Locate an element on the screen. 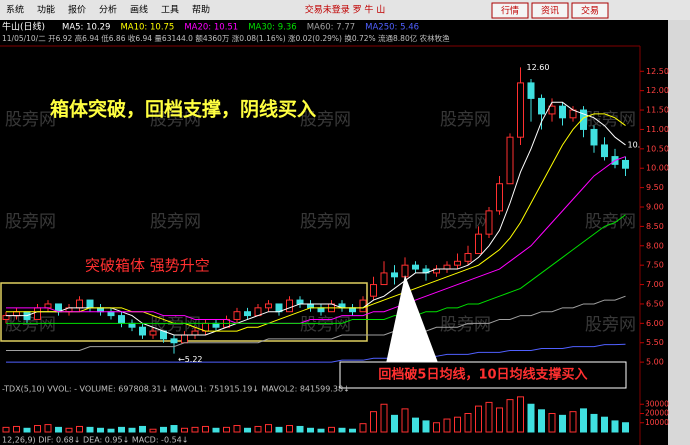 This screenshot has height=445, width=690. y-tick-label: 8.50 is located at coordinates (655, 226).